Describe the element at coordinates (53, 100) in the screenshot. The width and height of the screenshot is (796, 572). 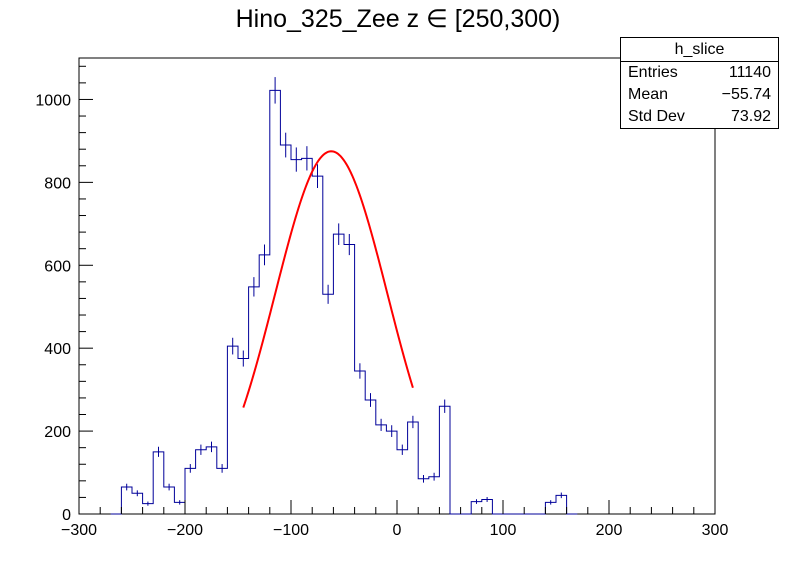
I see `y-tick-label: 1000` at that location.